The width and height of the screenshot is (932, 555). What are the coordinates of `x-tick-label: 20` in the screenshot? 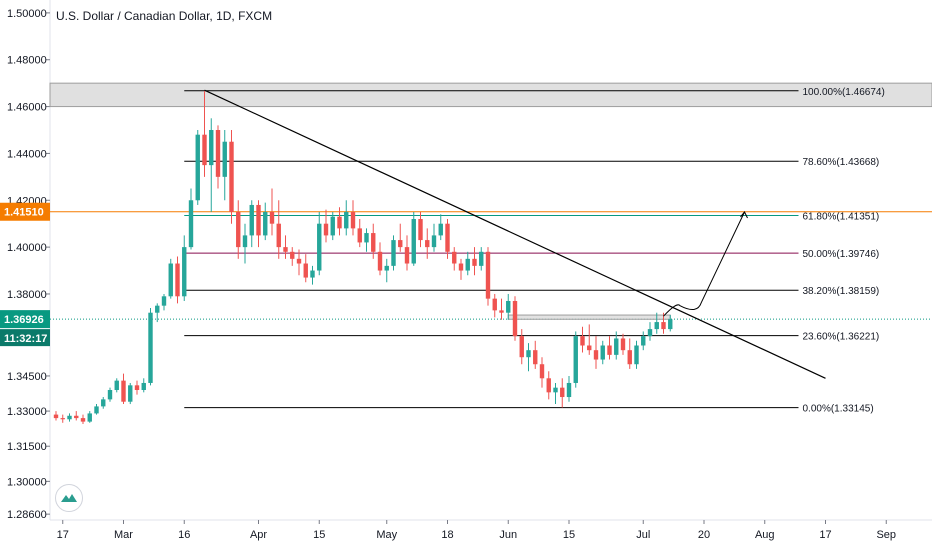 It's located at (704, 535).